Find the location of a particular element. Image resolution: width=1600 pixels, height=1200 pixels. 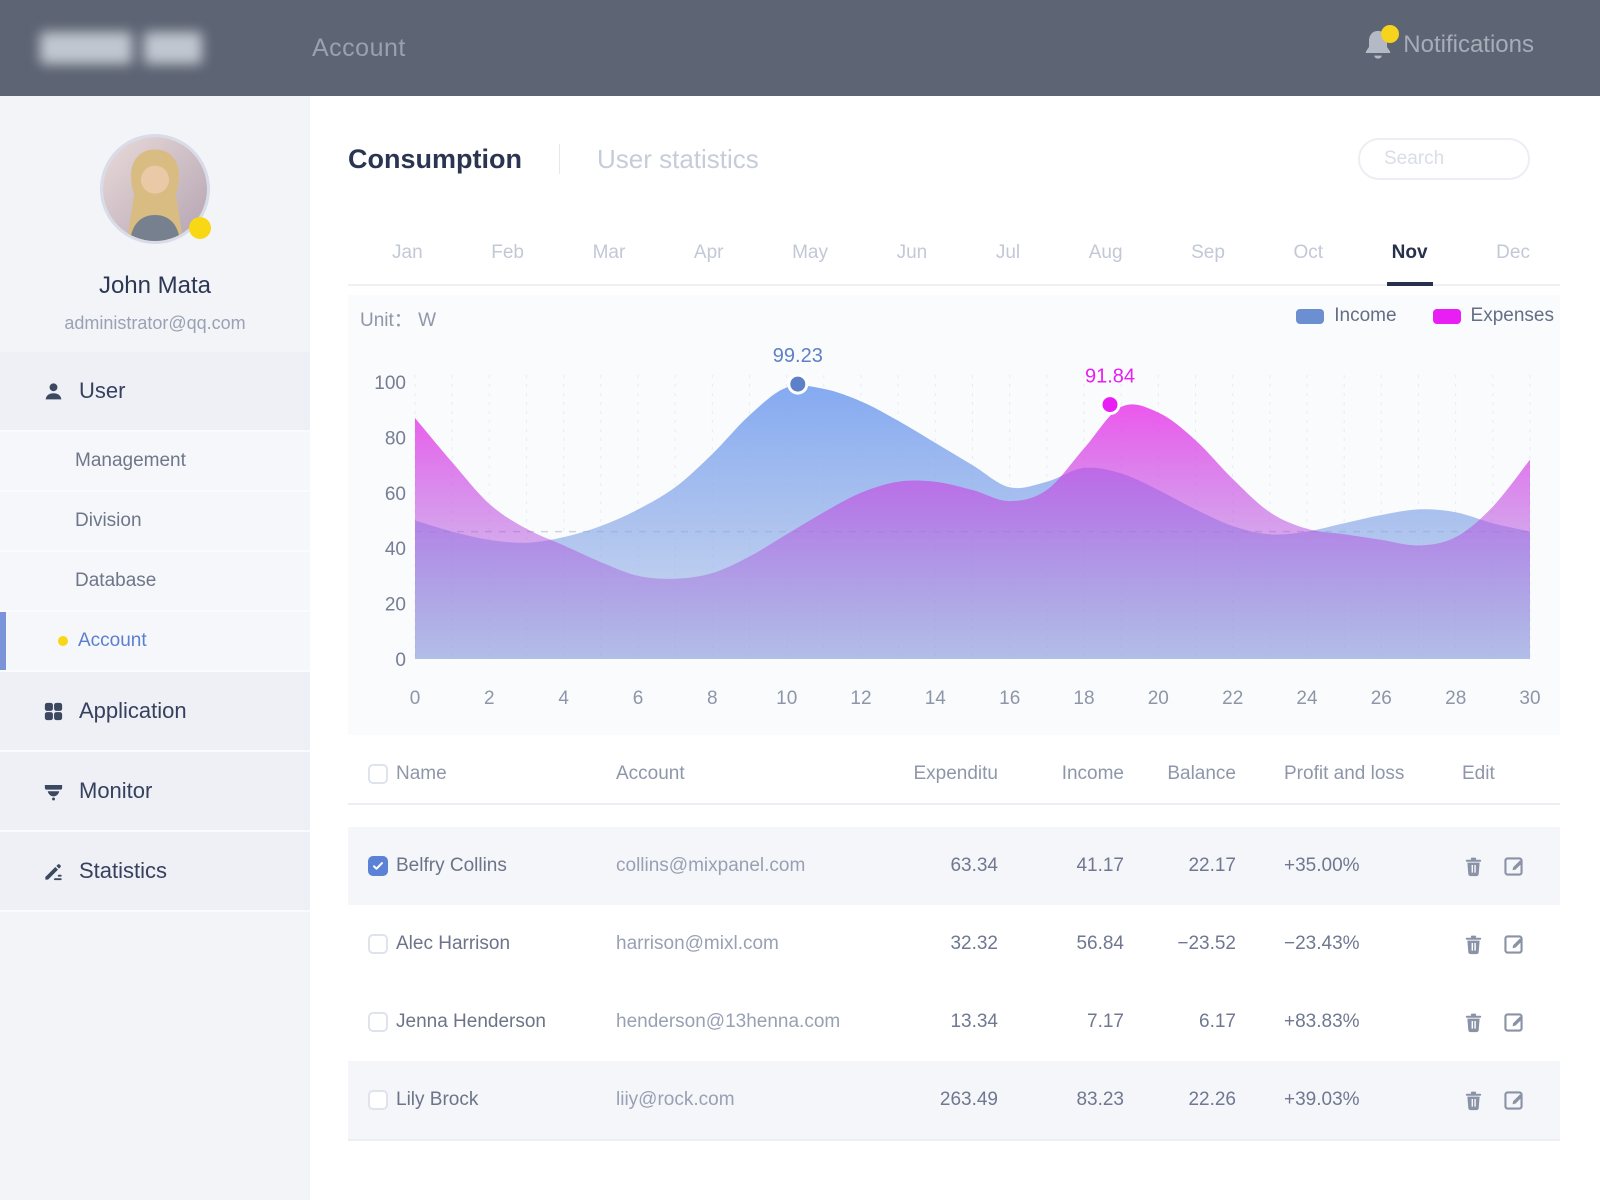

month-tab-mar: Mar is located at coordinates (609, 252).